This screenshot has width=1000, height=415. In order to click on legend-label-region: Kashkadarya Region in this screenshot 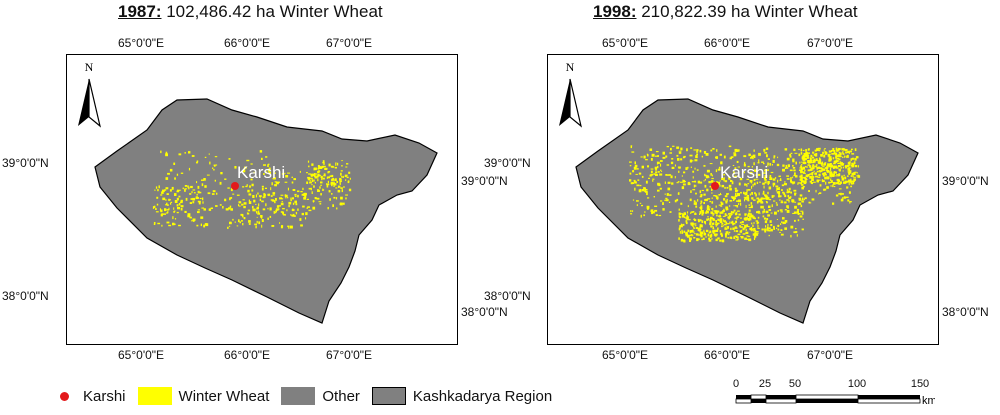, I will do `click(482, 396)`.